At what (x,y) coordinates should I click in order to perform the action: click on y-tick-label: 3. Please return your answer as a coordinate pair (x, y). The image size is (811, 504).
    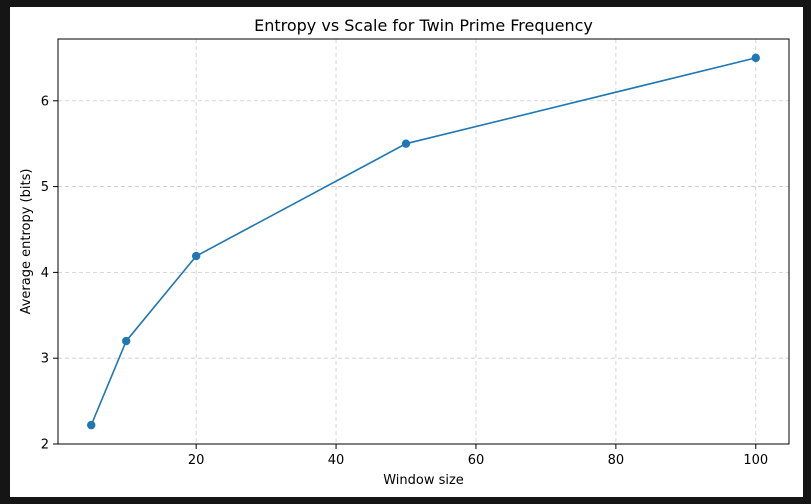
    Looking at the image, I should click on (45, 359).